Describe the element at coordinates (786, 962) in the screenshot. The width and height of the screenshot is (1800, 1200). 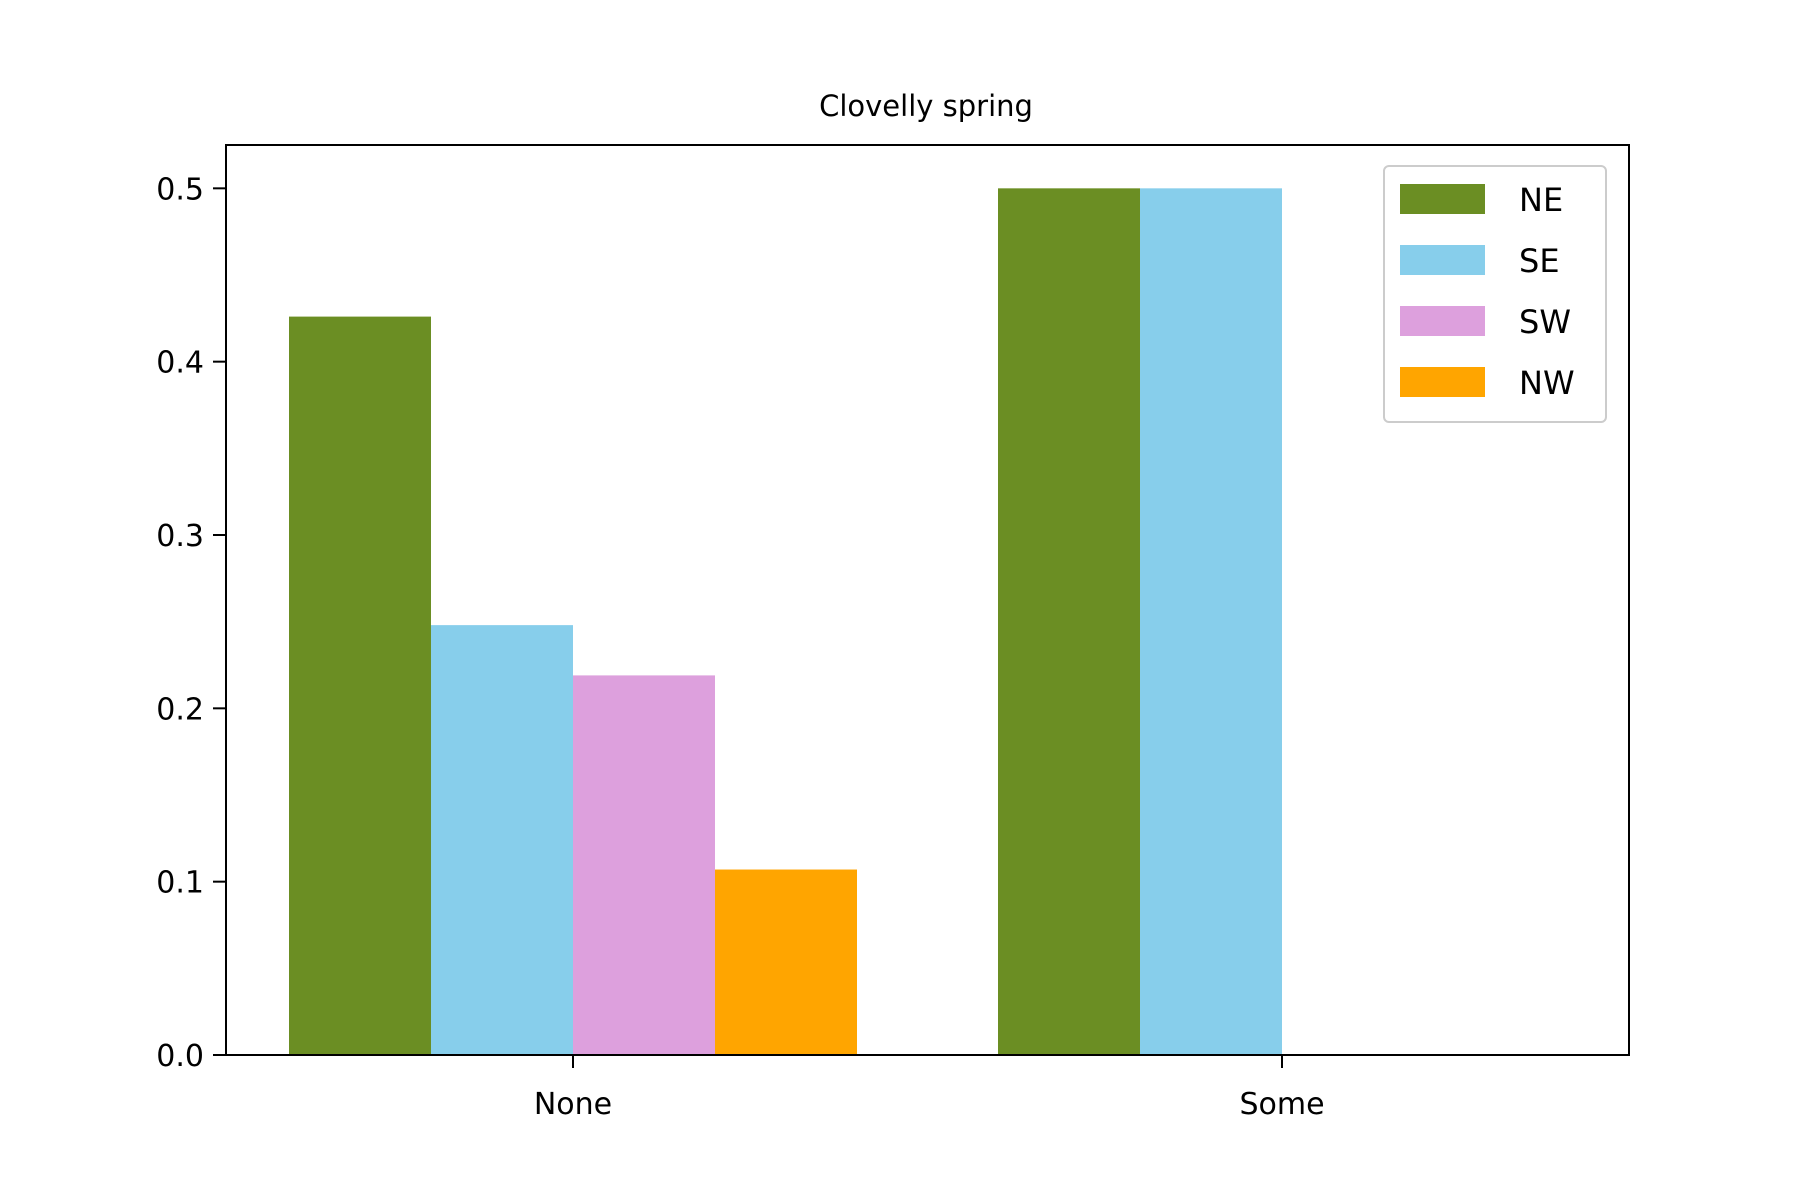
I see `bar-nw-none` at that location.